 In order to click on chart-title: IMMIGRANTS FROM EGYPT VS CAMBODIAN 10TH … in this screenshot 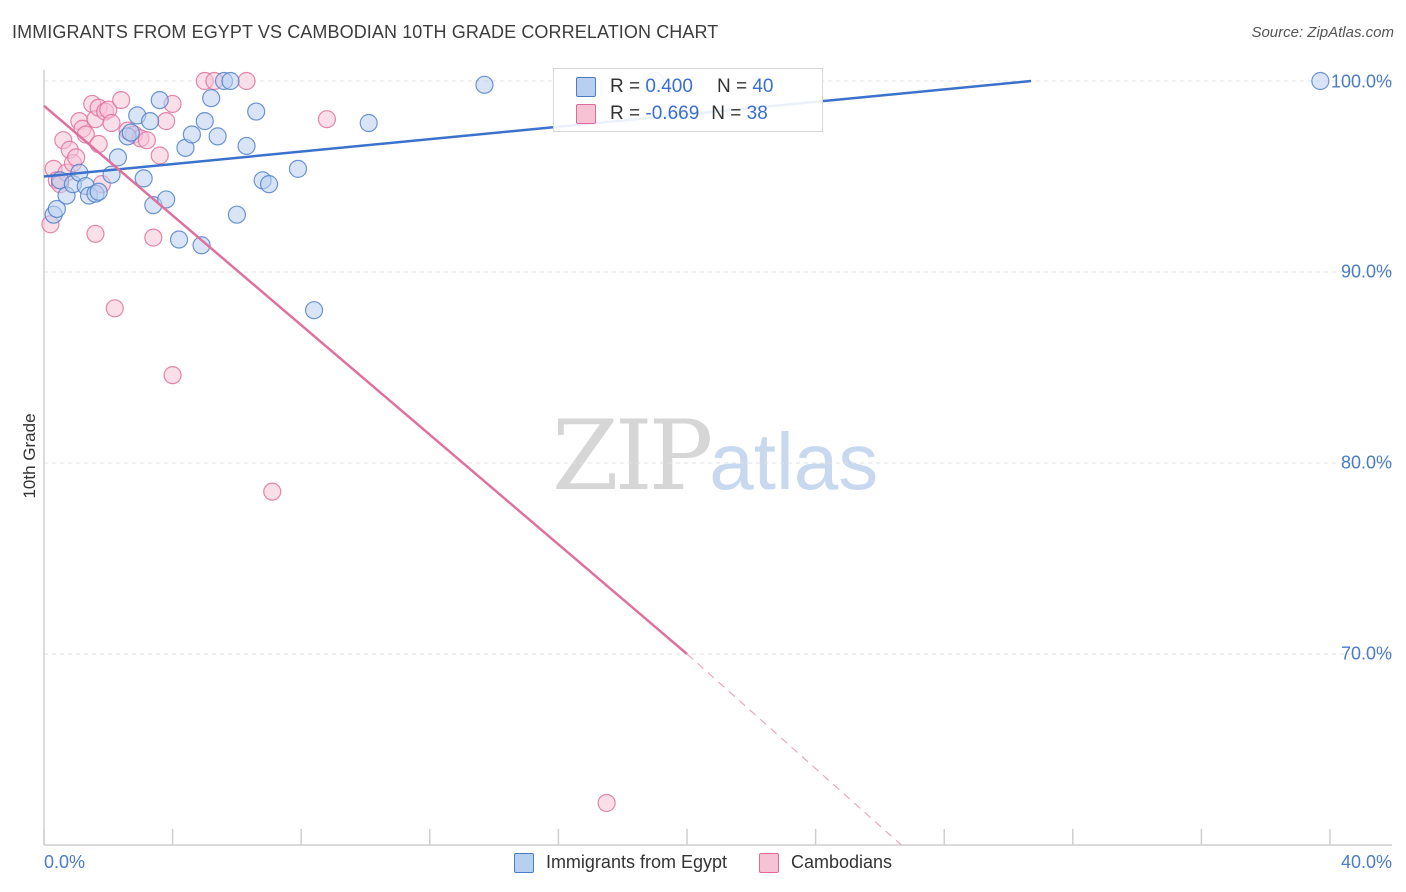, I will do `click(365, 32)`.